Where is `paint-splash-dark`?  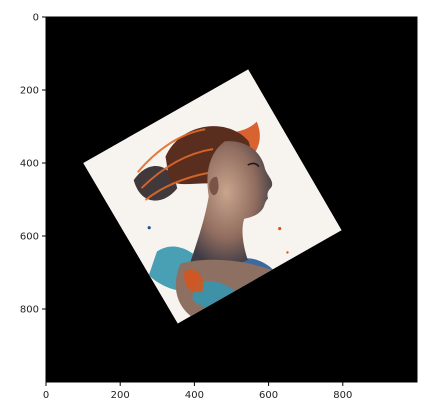 paint-splash-dark is located at coordinates (155, 183).